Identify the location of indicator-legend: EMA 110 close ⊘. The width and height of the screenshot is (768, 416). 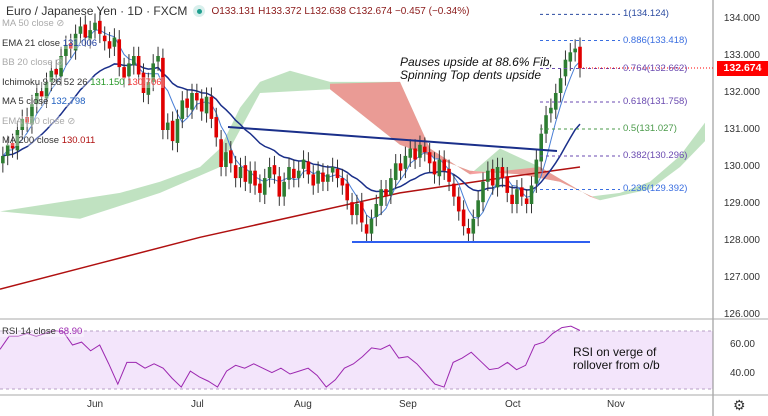
(39, 121).